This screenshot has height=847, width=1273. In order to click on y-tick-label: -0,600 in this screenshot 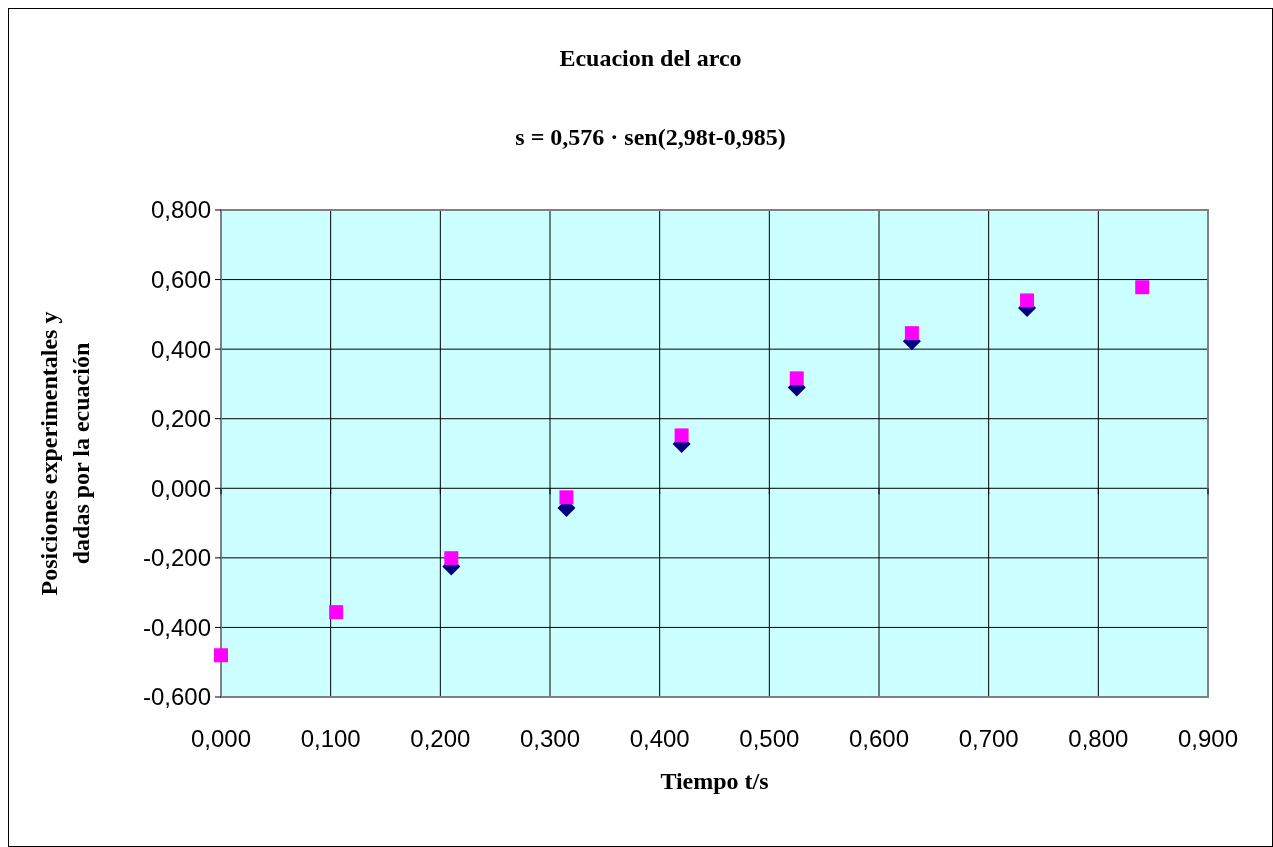, I will do `click(176, 697)`.